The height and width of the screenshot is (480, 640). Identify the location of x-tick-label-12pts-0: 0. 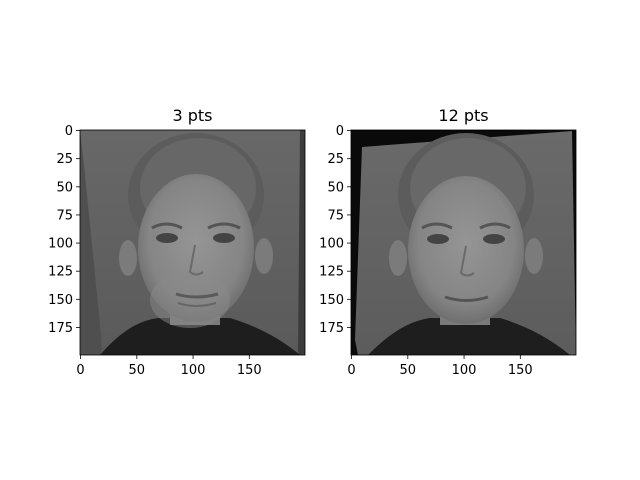
(351, 370).